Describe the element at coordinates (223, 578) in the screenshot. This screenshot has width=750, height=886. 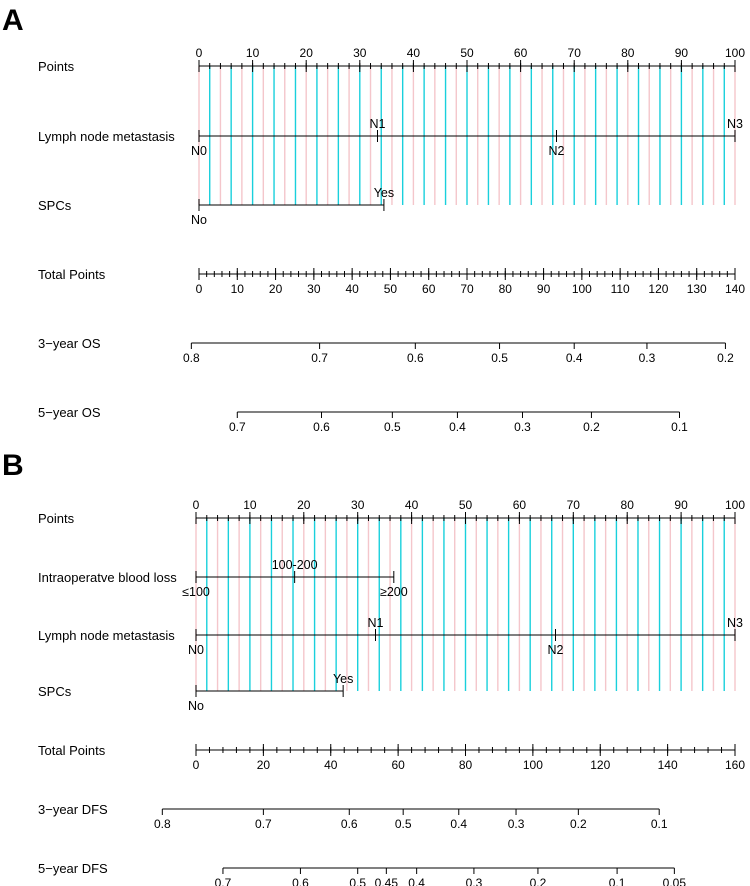
I see `row-variable: Intraoperatve blood loss ≤100 100-200 ≥200` at that location.